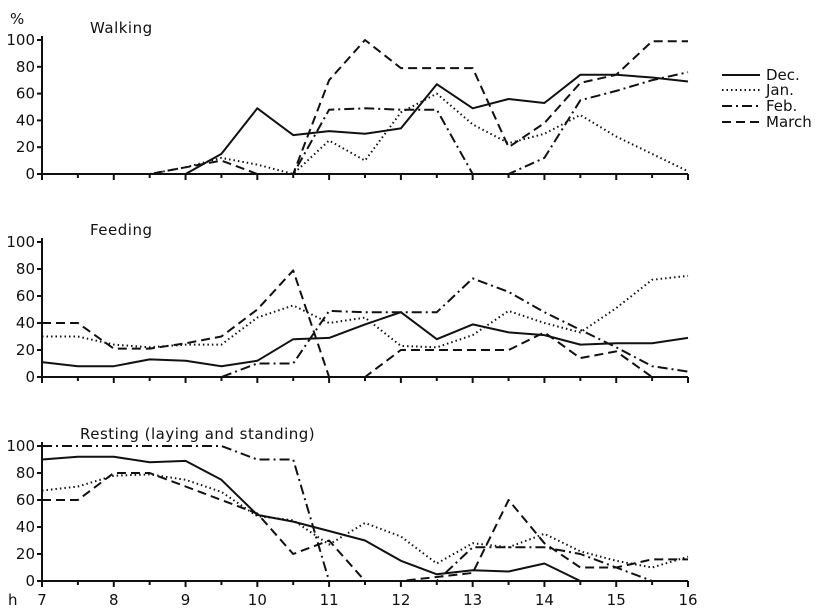 The height and width of the screenshot is (611, 822). What do you see at coordinates (257, 600) in the screenshot?
I see `x-tick-label: 10` at bounding box center [257, 600].